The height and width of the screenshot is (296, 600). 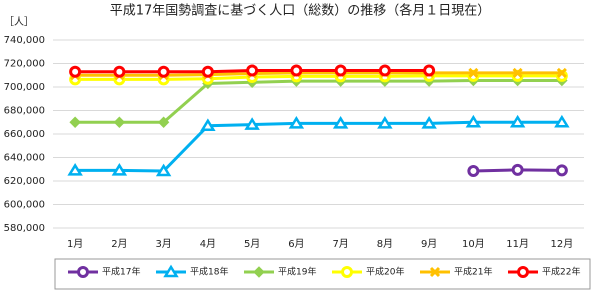 I want to click on legend-item: 平成22年, so click(x=544, y=272).